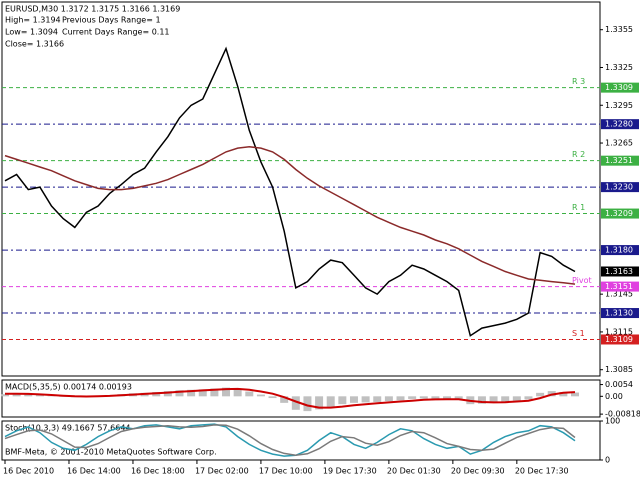  What do you see at coordinates (33, 20) in the screenshot?
I see `high-info: High= 1.3194` at bounding box center [33, 20].